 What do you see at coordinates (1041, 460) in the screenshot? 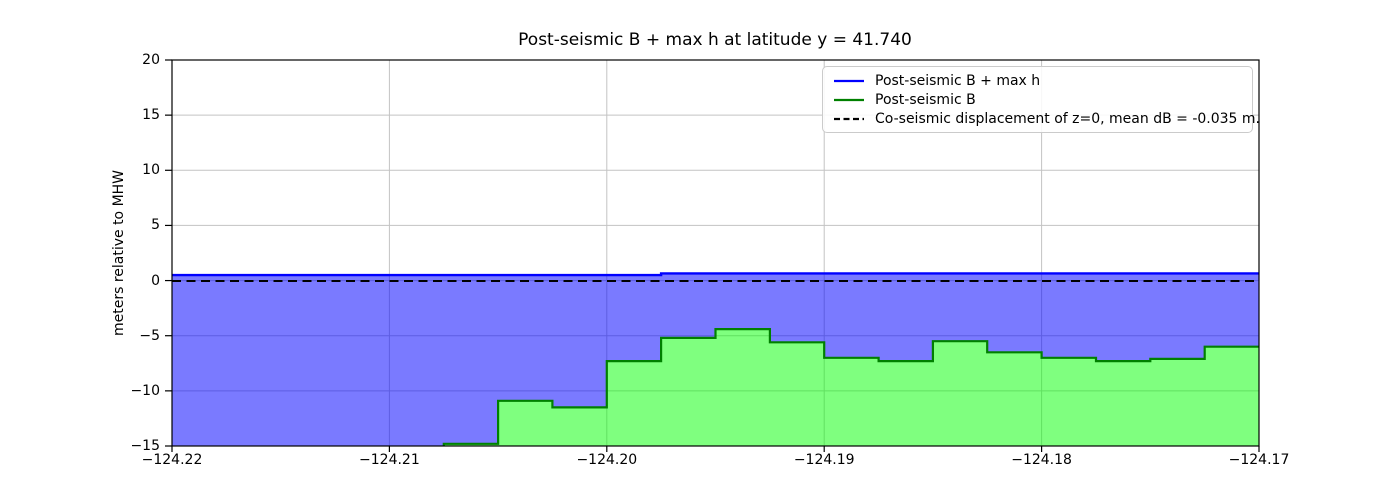
I see `x-tick-label: −124.18` at bounding box center [1041, 460].